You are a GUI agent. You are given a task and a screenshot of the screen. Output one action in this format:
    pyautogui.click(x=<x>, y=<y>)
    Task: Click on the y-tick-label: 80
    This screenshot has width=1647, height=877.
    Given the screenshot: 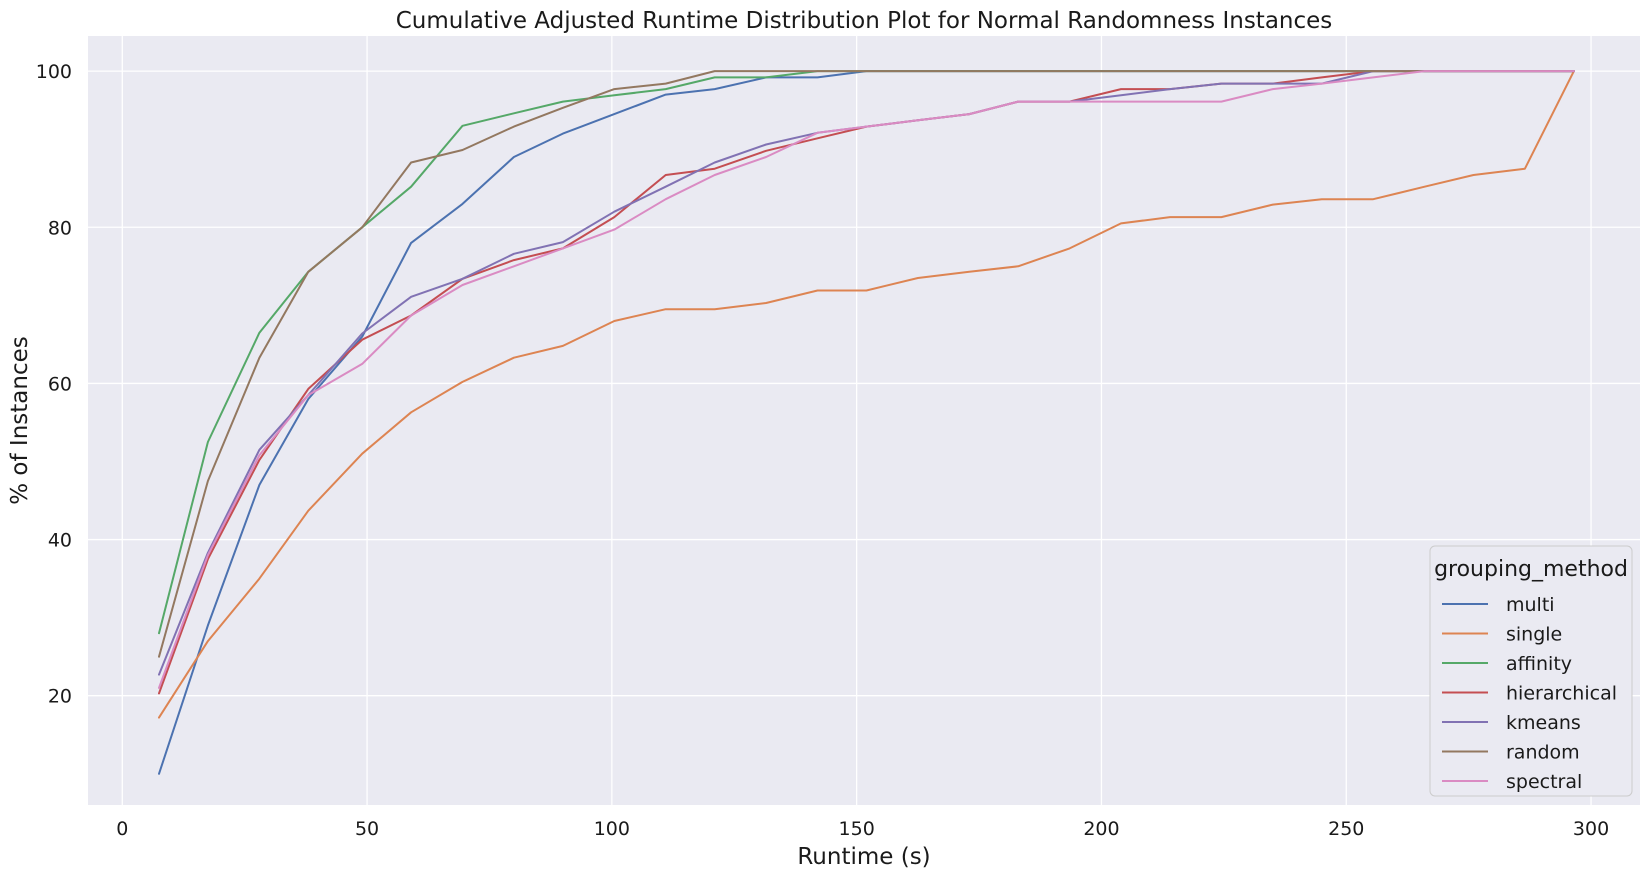 What is the action you would take?
    pyautogui.click(x=60, y=228)
    